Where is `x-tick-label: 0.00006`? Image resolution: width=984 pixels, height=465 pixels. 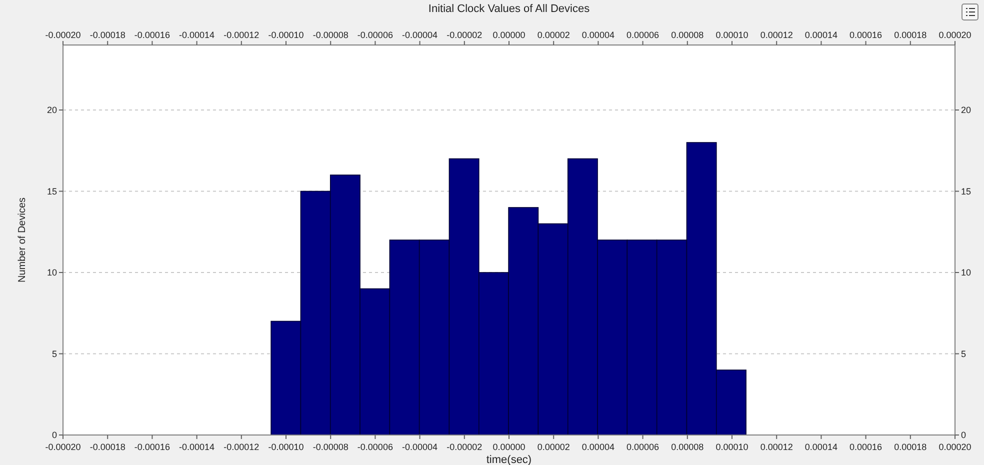 x-tick-label: 0.00006 is located at coordinates (643, 35).